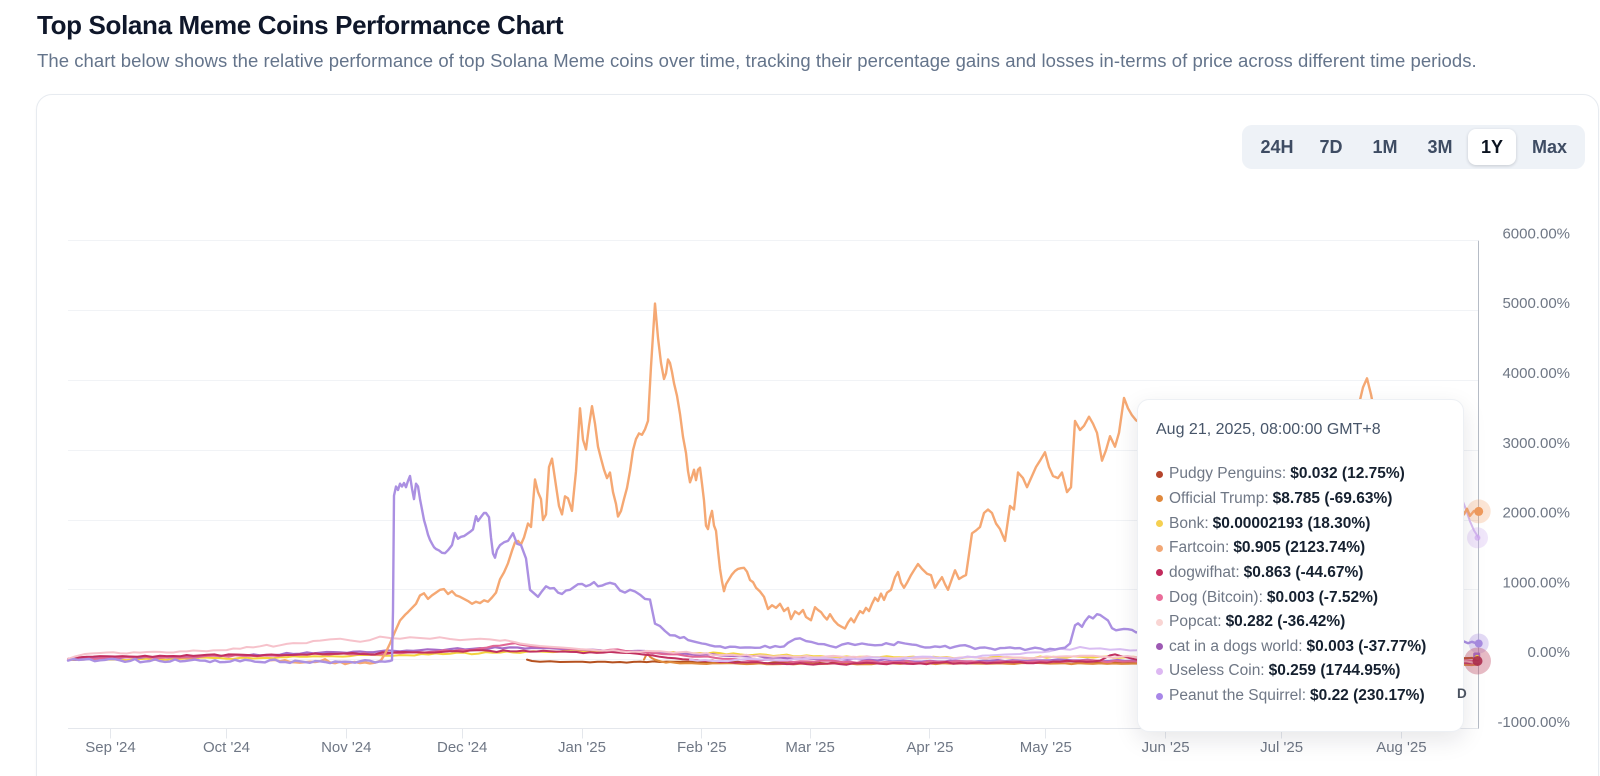 The width and height of the screenshot is (1600, 776). I want to click on svg-text: 0.00%, so click(1548, 652).